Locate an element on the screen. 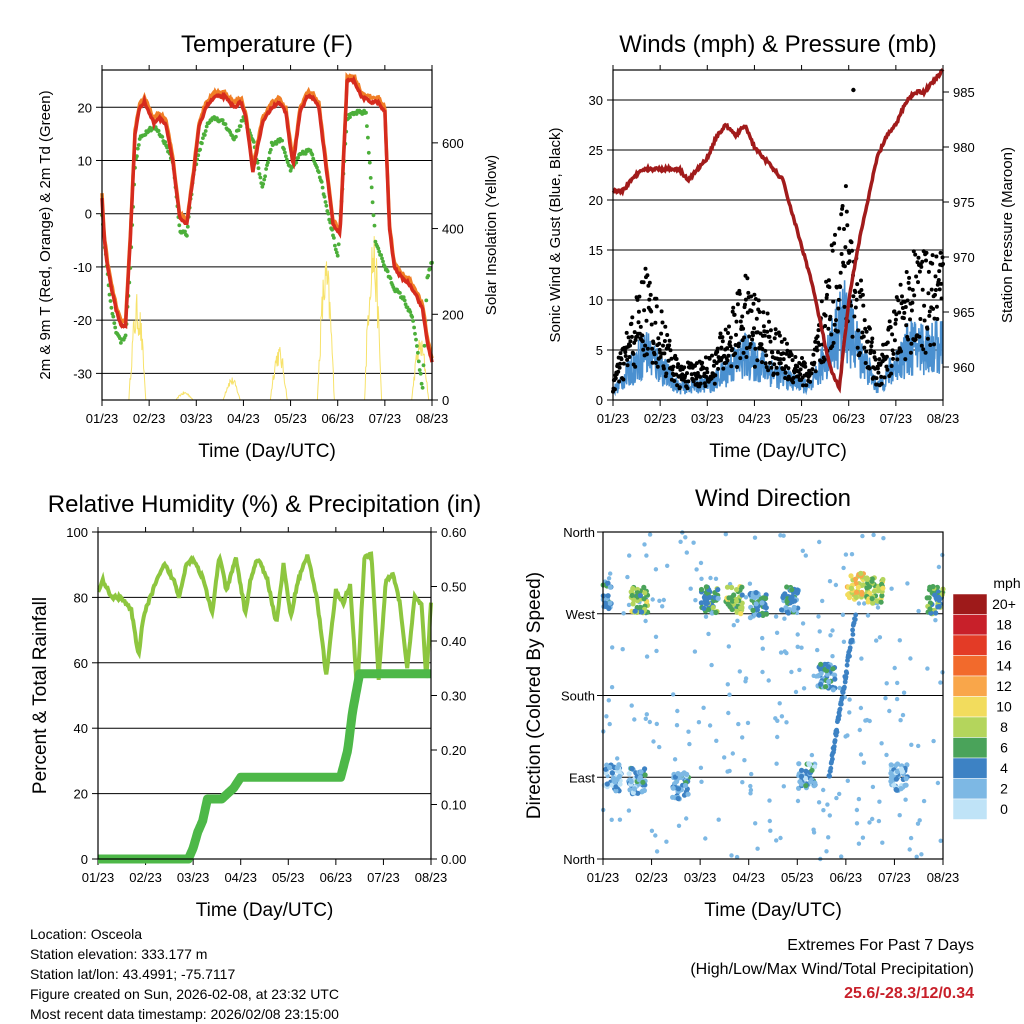  y-tick-label-3: 0 is located at coordinates (84, 859).